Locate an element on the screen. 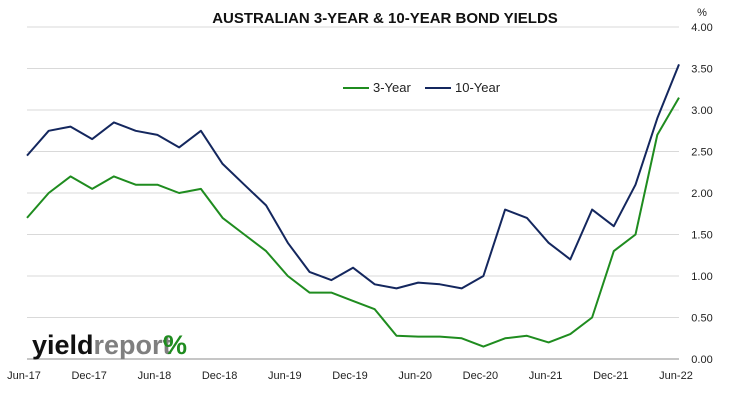  y-tick-label: 1.50 is located at coordinates (701, 236).